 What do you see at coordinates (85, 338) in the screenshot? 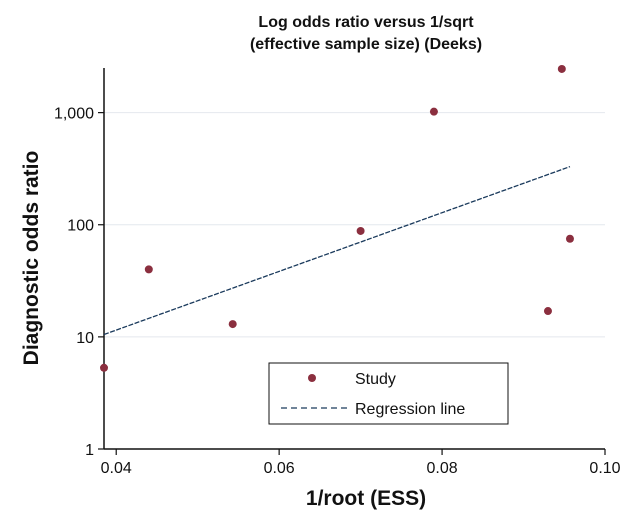
I see `y-tick-label-1: 10` at bounding box center [85, 338].